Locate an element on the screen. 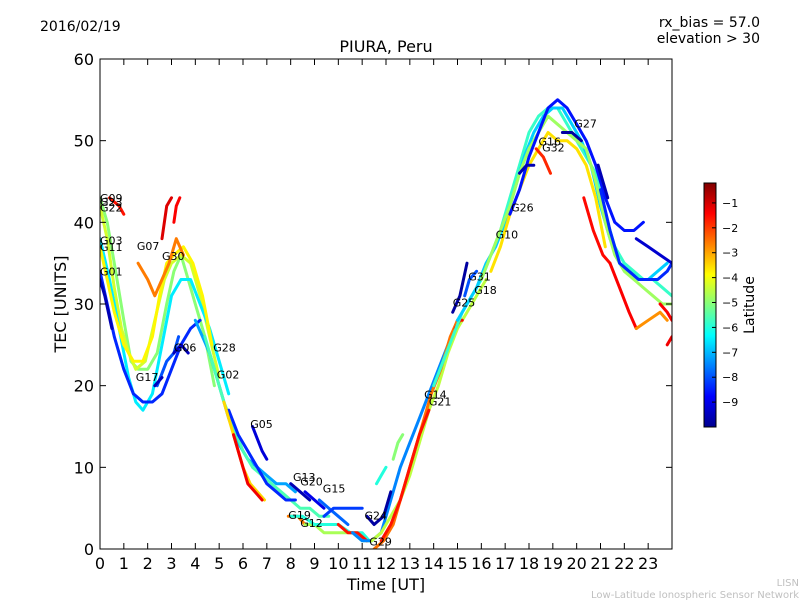  x-tick-label: 2 is located at coordinates (148, 563).